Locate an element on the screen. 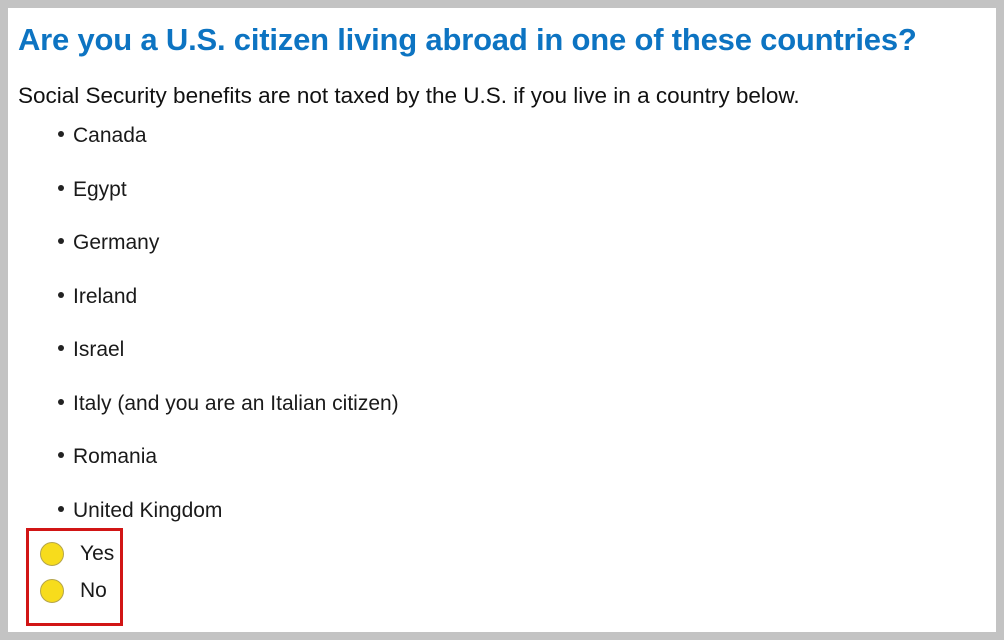 This screenshot has width=1004, height=640. radio-option-no: No is located at coordinates (73, 591).